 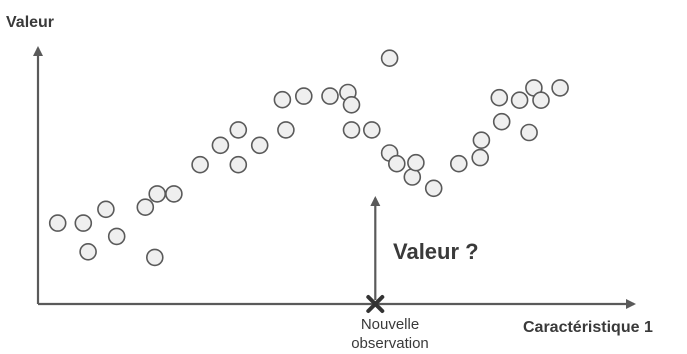 What do you see at coordinates (390, 324) in the screenshot?
I see `new-observation-label-line1: Nouvelle` at bounding box center [390, 324].